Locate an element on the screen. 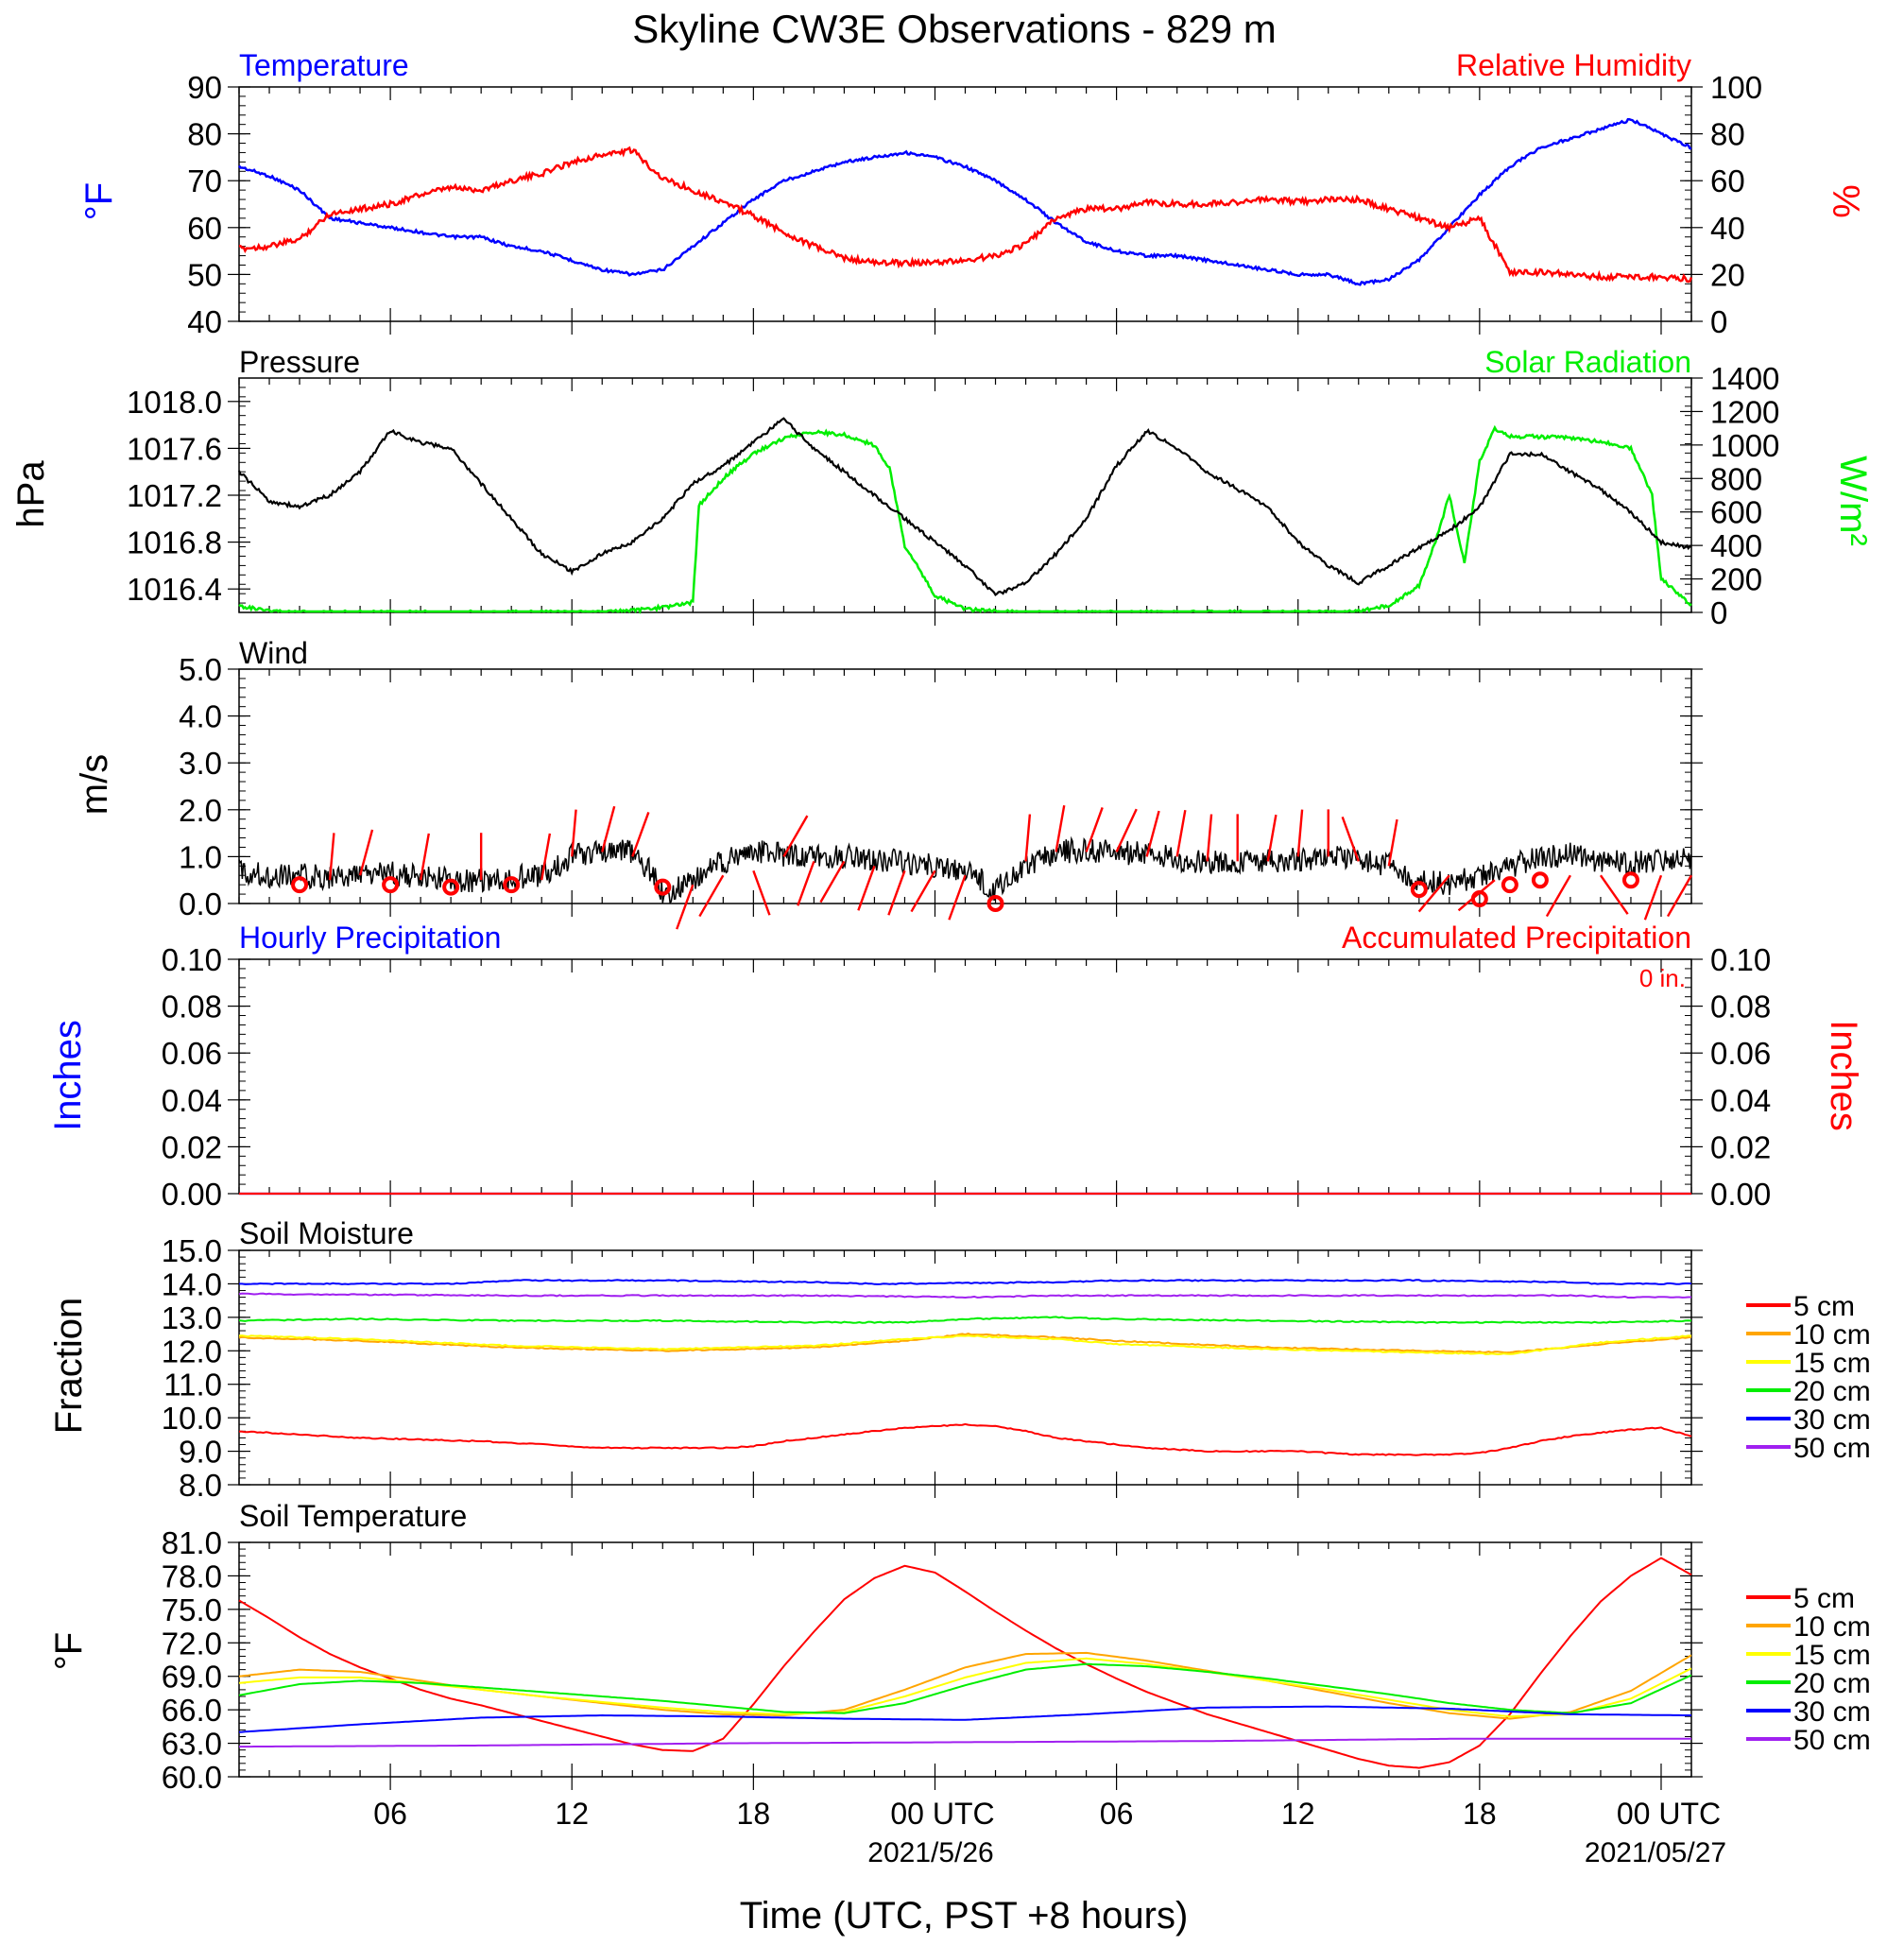 This screenshot has width=1904, height=1945. pressure-ytick-left: 1017.2 is located at coordinates (174, 496).